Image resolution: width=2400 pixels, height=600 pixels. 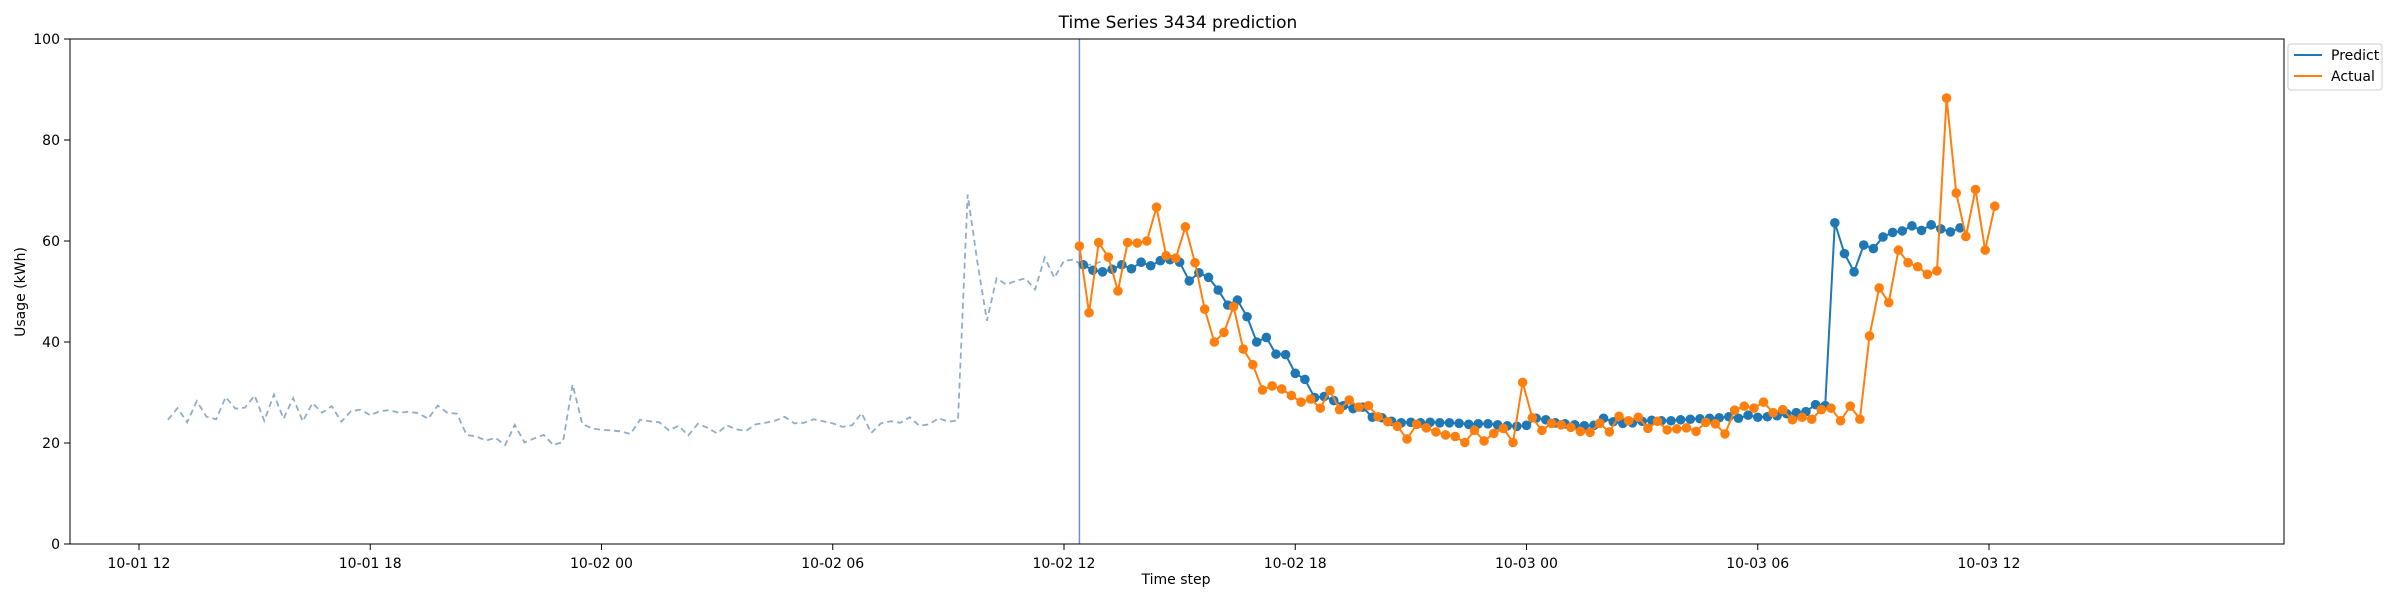 What do you see at coordinates (21, 292) in the screenshot?
I see `y-axis-title: Usage (kWh)` at bounding box center [21, 292].